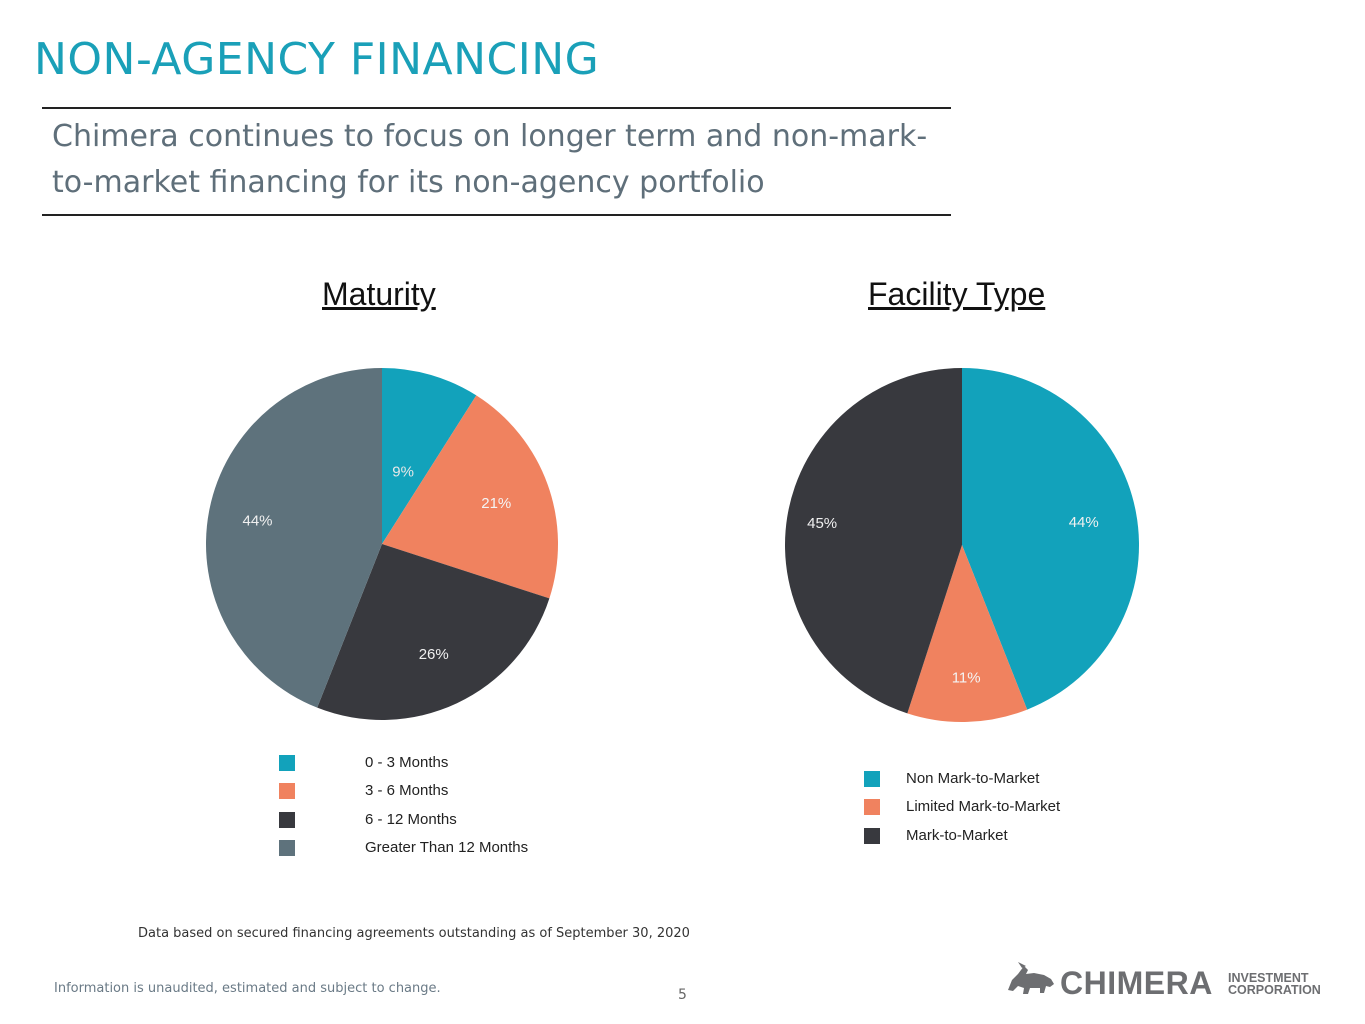  What do you see at coordinates (1051, 539) in the screenshot?
I see `pie-slice-non-mark-to-market` at bounding box center [1051, 539].